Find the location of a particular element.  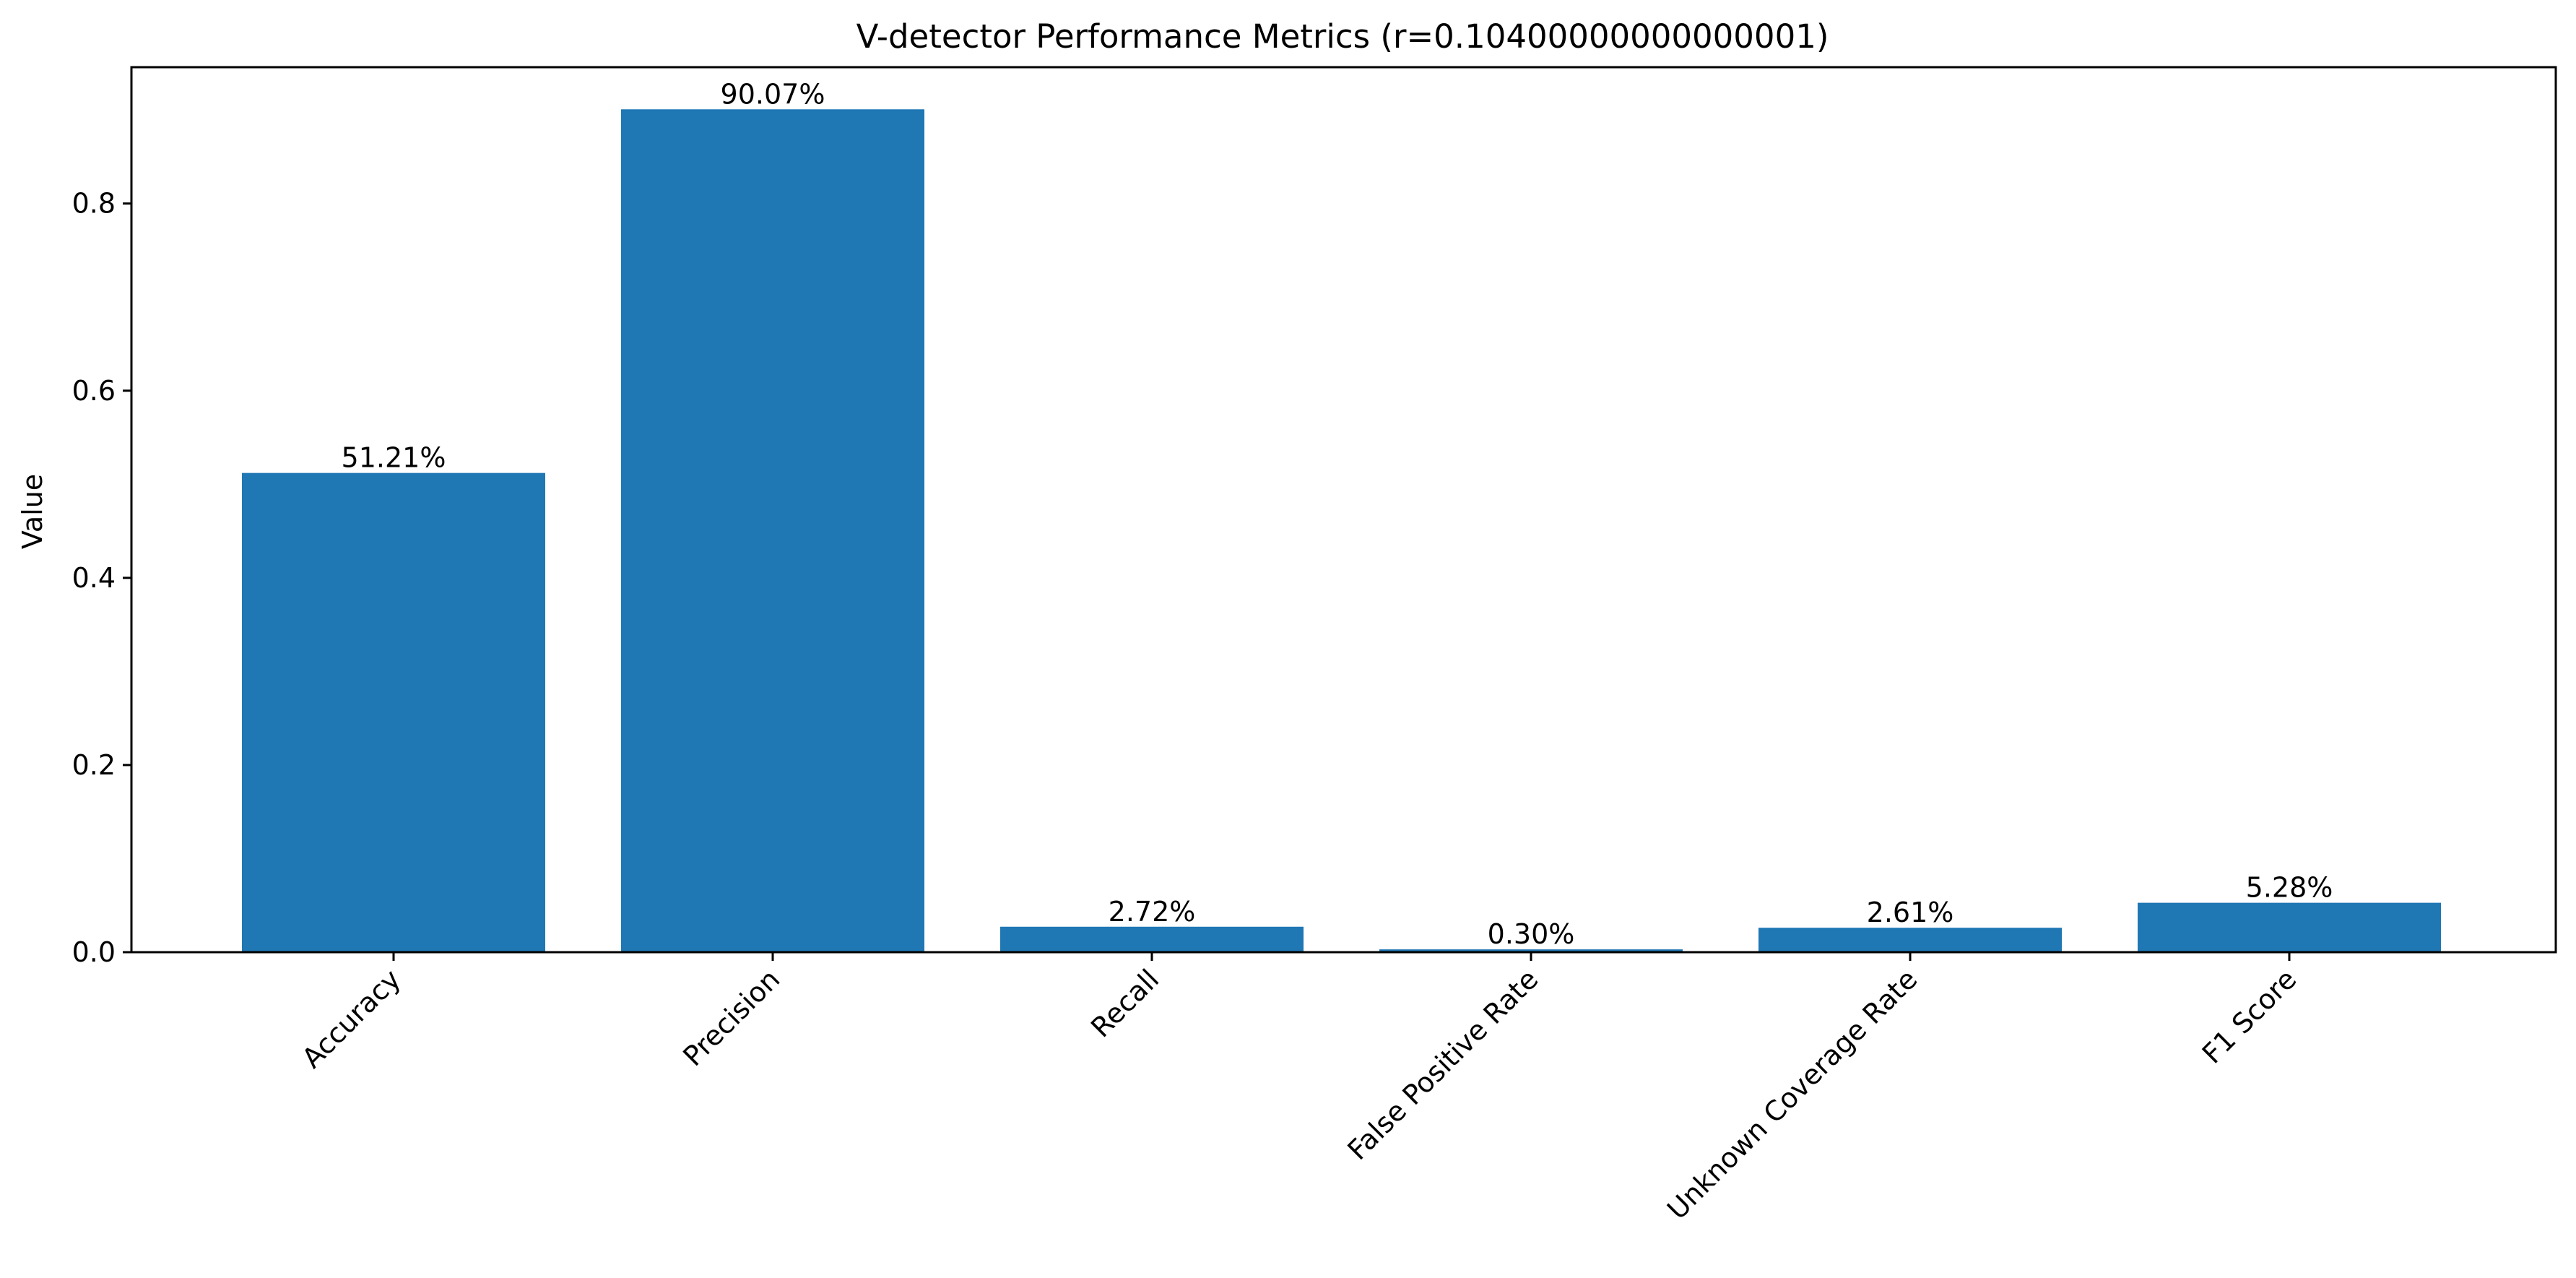

bar-f1-score is located at coordinates (2289, 927).